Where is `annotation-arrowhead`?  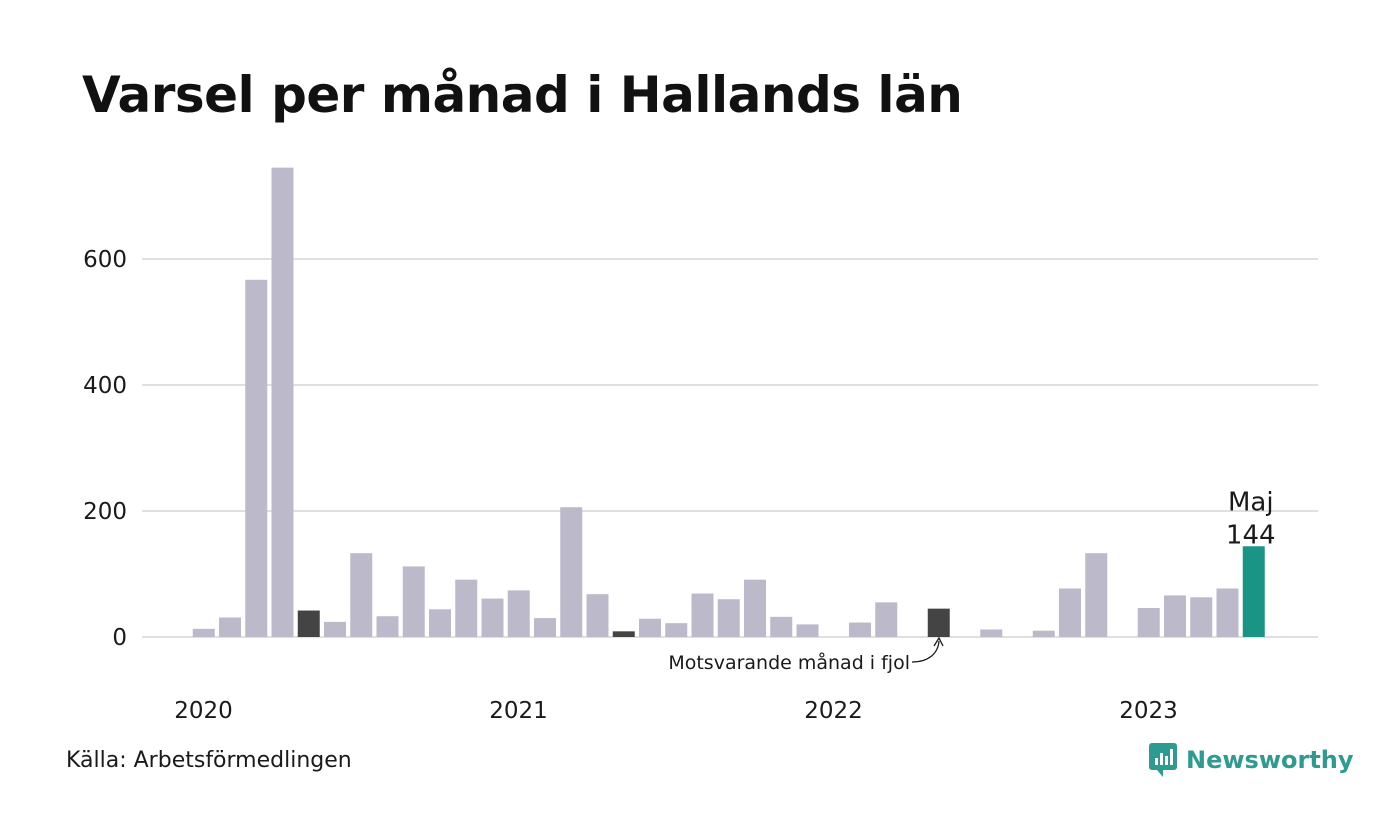
annotation-arrowhead is located at coordinates (938, 641).